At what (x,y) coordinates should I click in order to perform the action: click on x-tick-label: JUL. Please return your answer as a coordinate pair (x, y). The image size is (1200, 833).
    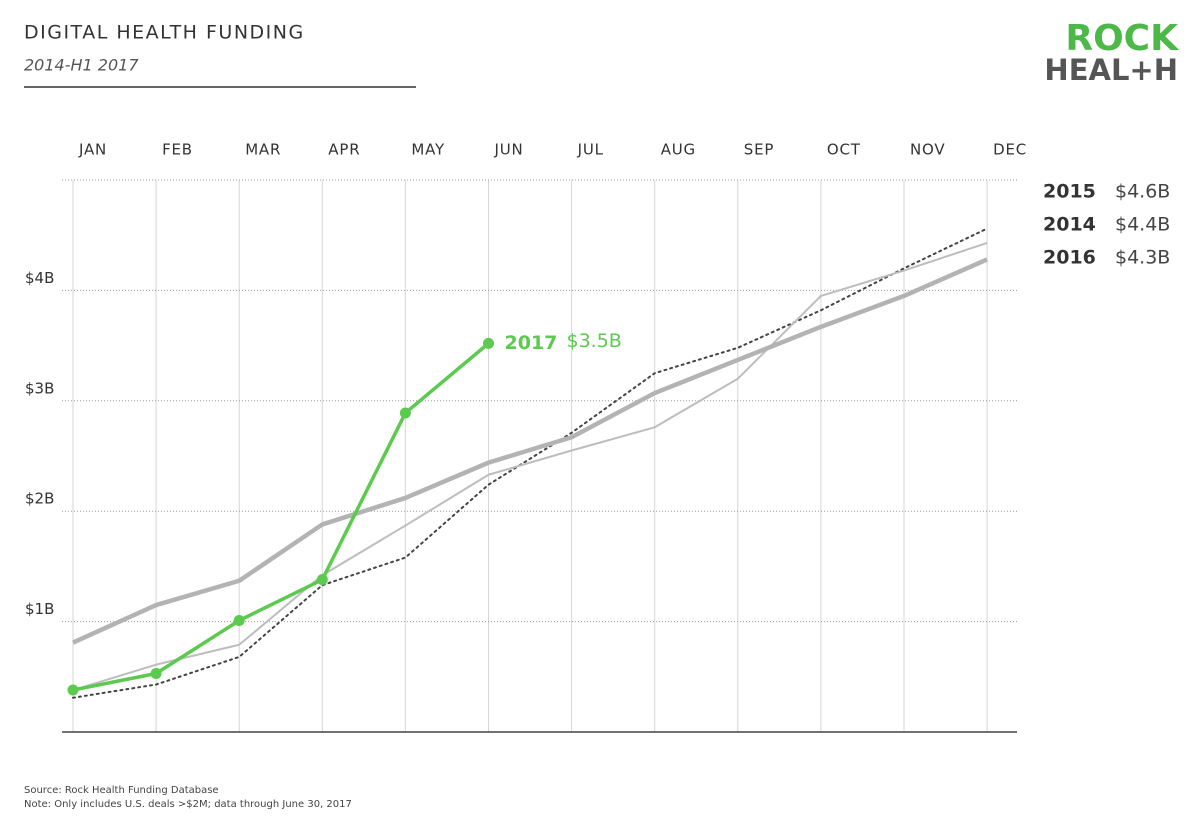
    Looking at the image, I should click on (590, 150).